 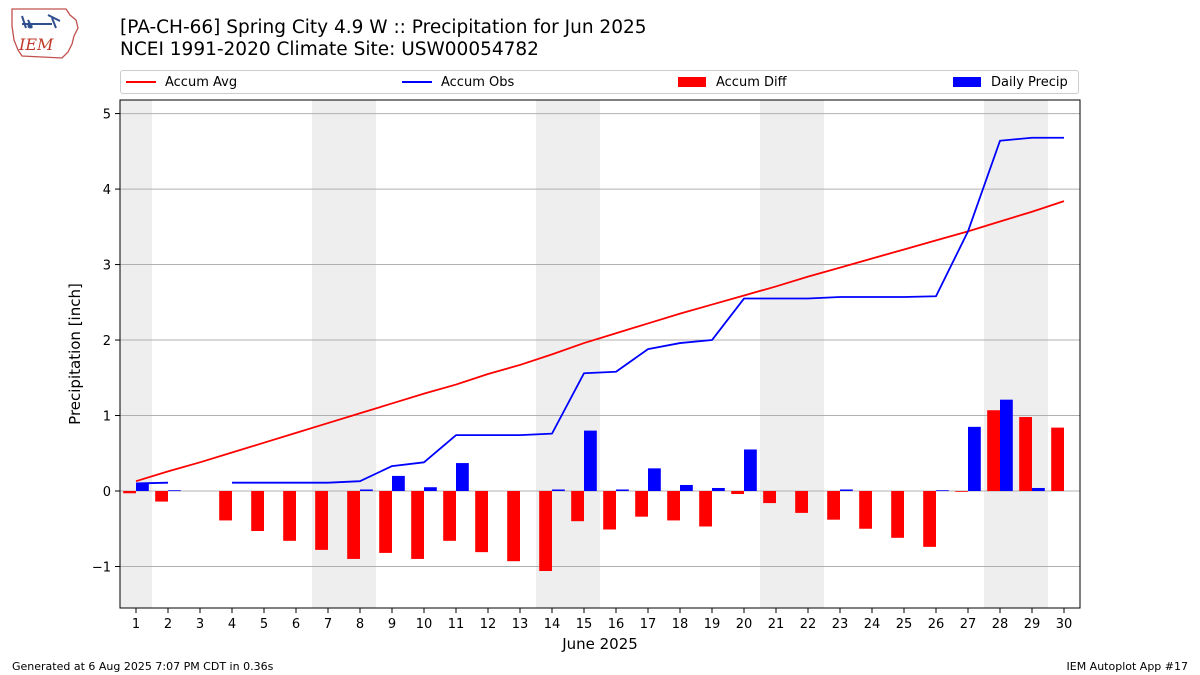 What do you see at coordinates (232, 624) in the screenshot?
I see `x-tick-label: 4` at bounding box center [232, 624].